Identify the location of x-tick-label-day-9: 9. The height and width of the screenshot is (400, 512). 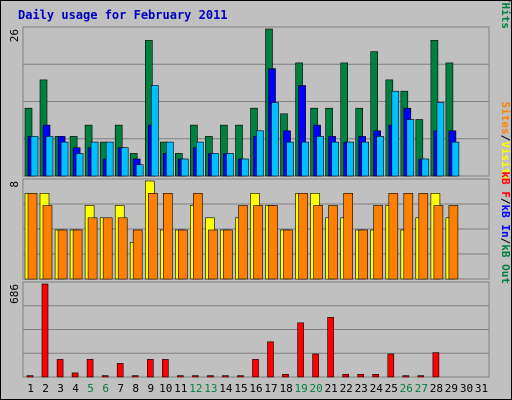
(150, 388).